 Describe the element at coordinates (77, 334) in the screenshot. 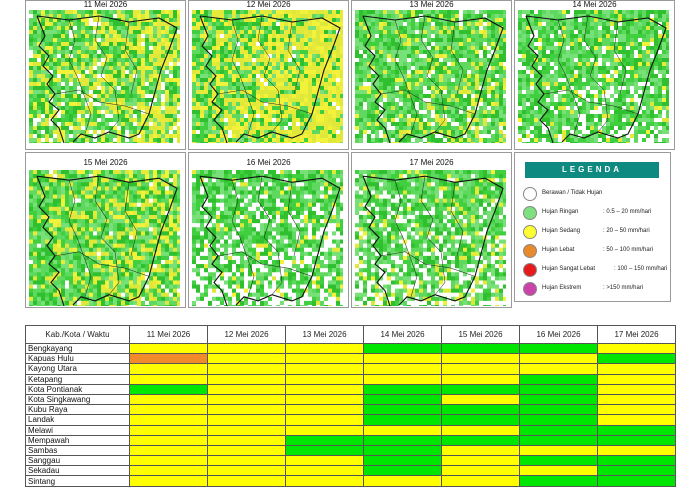

I see `header-region: Kab./Kota / Waktu` at that location.